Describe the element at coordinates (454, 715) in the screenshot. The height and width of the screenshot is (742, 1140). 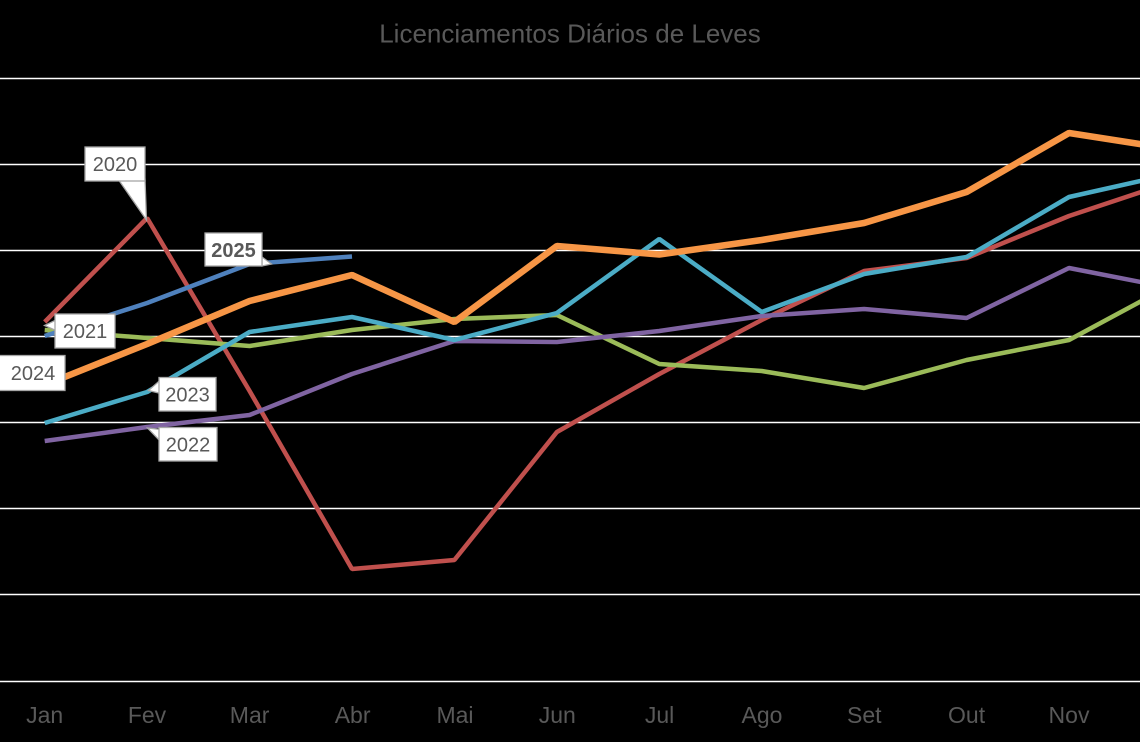
I see `svg-text: Mai` at that location.